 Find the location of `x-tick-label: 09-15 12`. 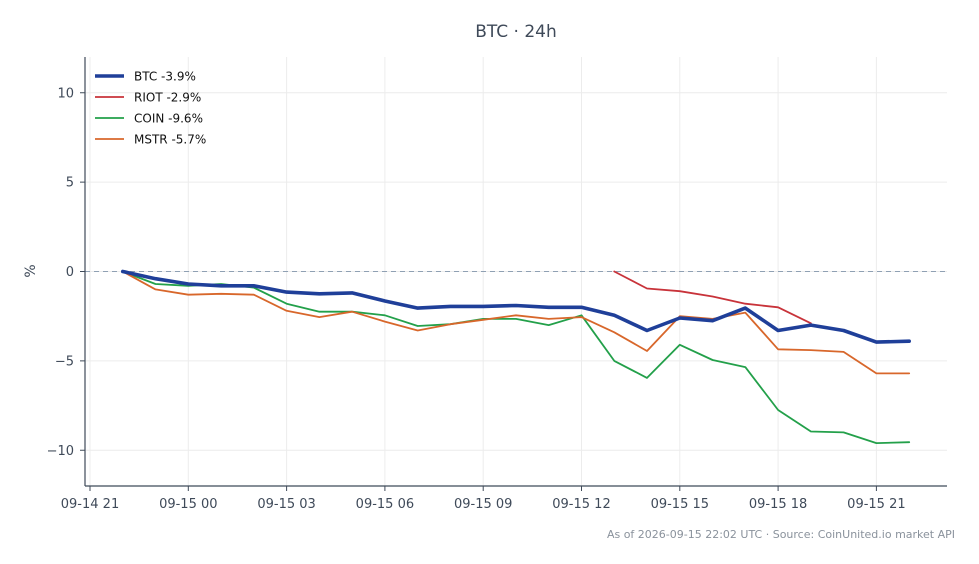

x-tick-label: 09-15 12 is located at coordinates (581, 504).